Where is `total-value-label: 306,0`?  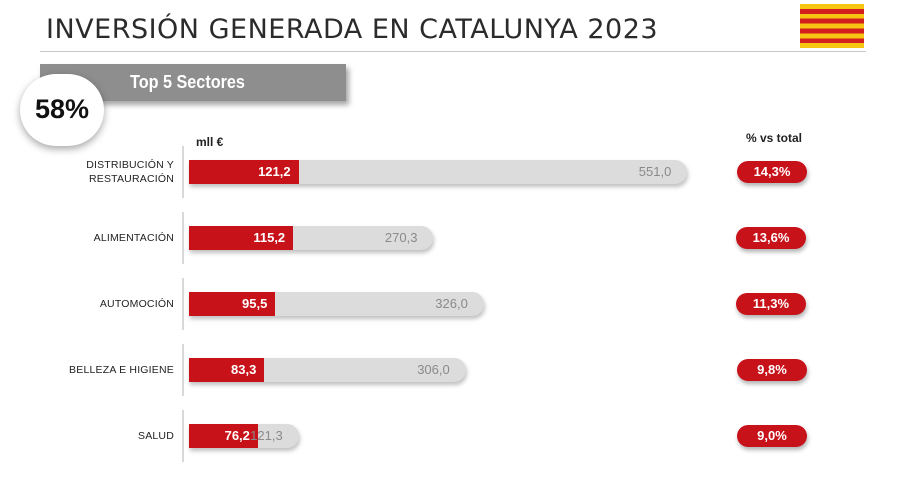 total-value-label: 306,0 is located at coordinates (433, 369).